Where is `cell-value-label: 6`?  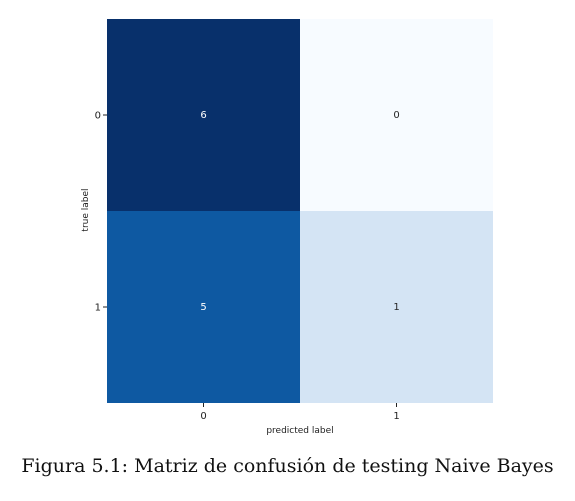 cell-value-label: 6 is located at coordinates (203, 115).